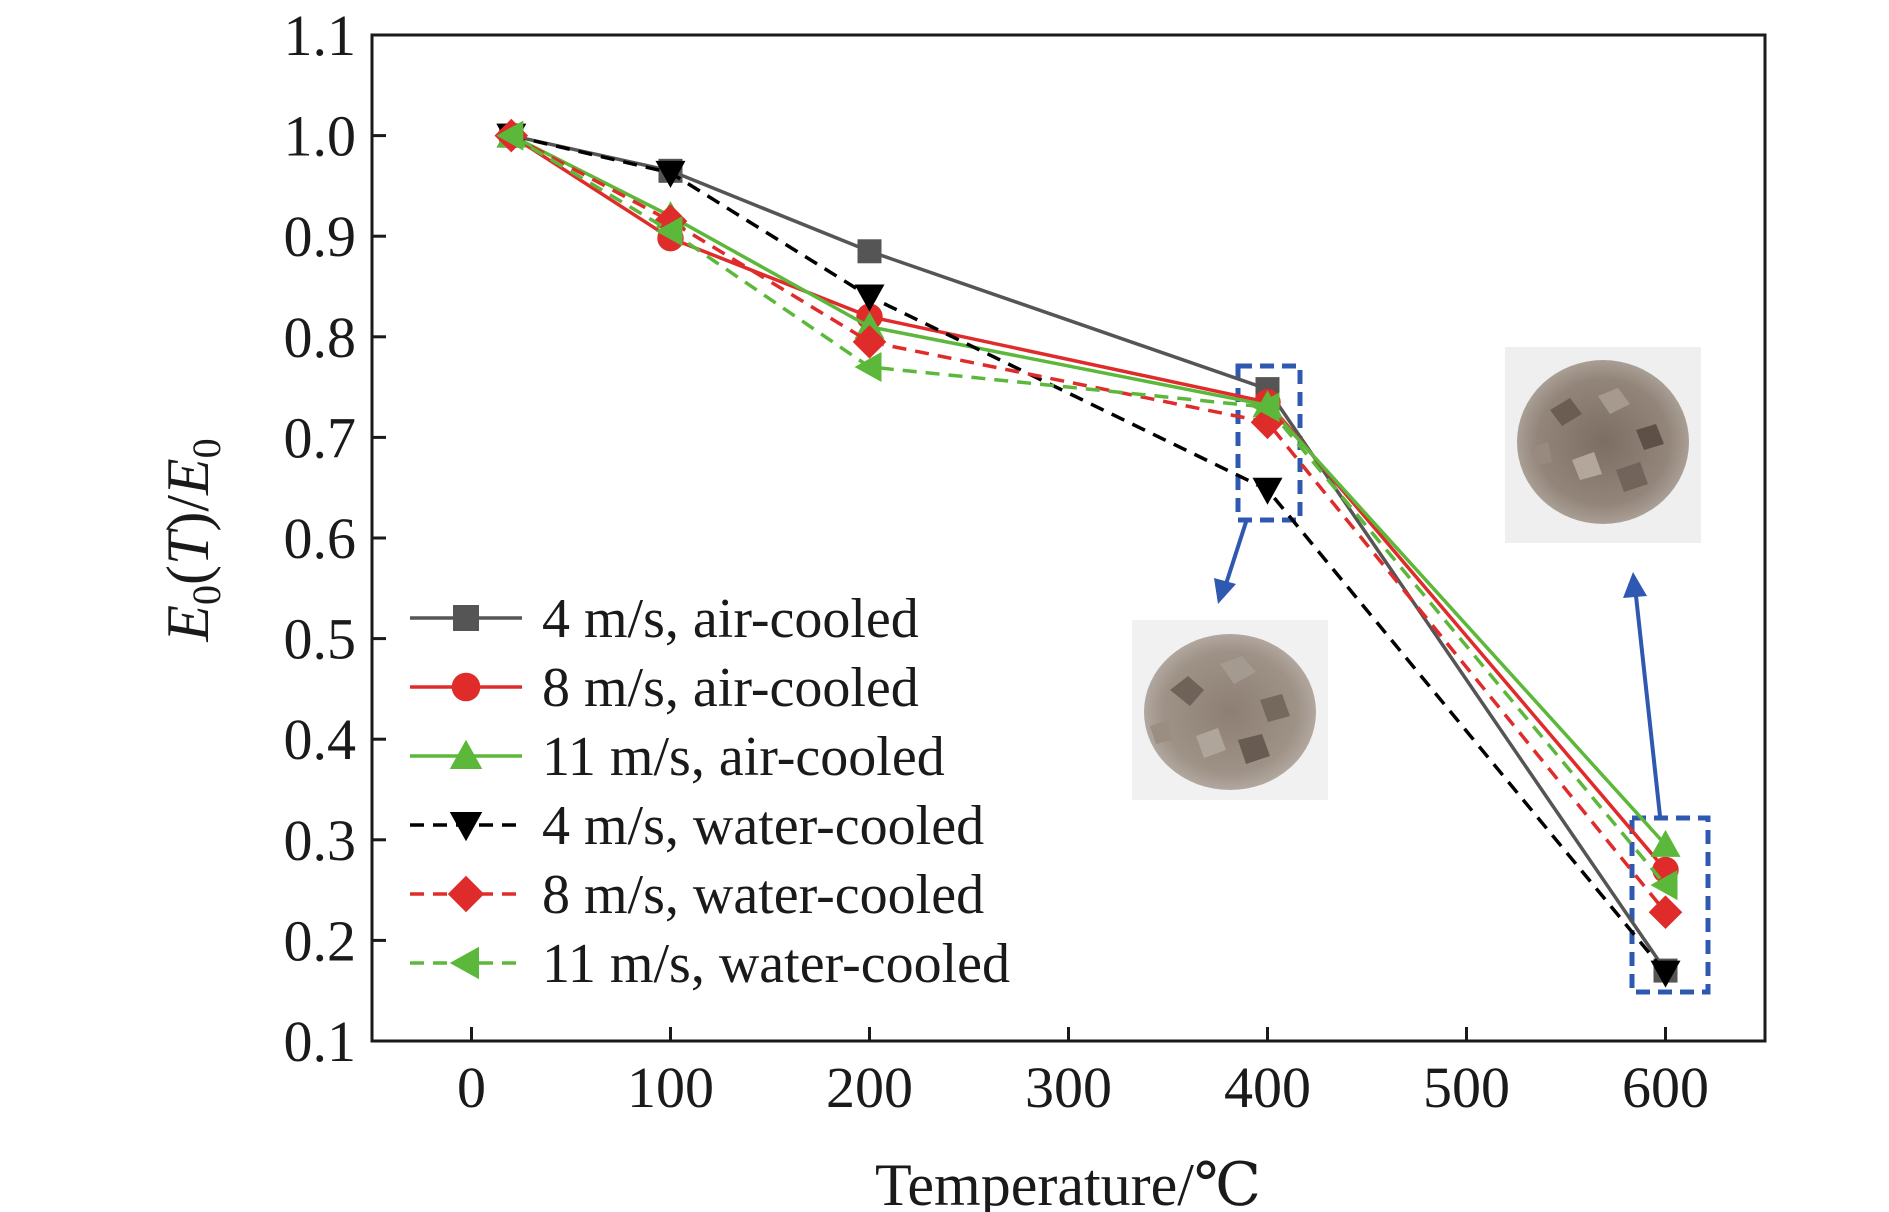 The image size is (1889, 1212). I want to click on legend-label: 8 m/s, air-cooled, so click(730, 688).